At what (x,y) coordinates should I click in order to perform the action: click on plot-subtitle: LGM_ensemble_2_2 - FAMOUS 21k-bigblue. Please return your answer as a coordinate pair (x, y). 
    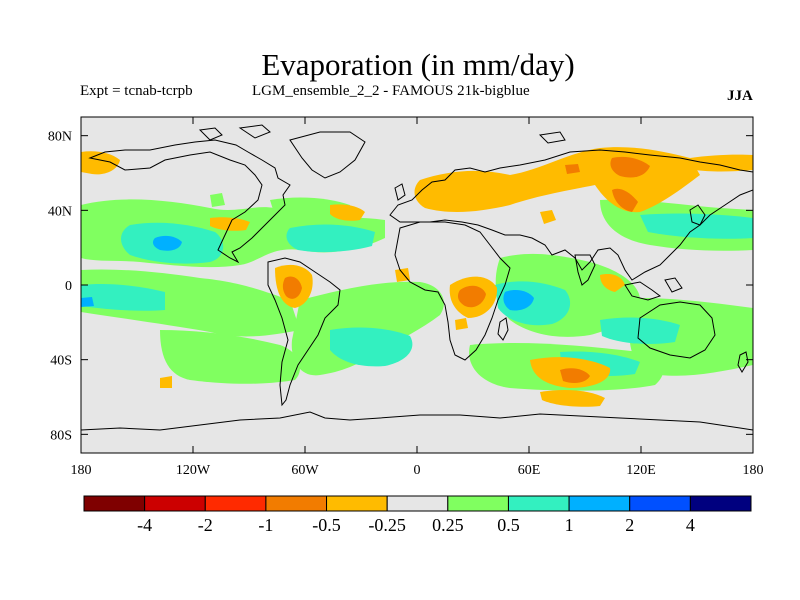
    Looking at the image, I should click on (391, 91).